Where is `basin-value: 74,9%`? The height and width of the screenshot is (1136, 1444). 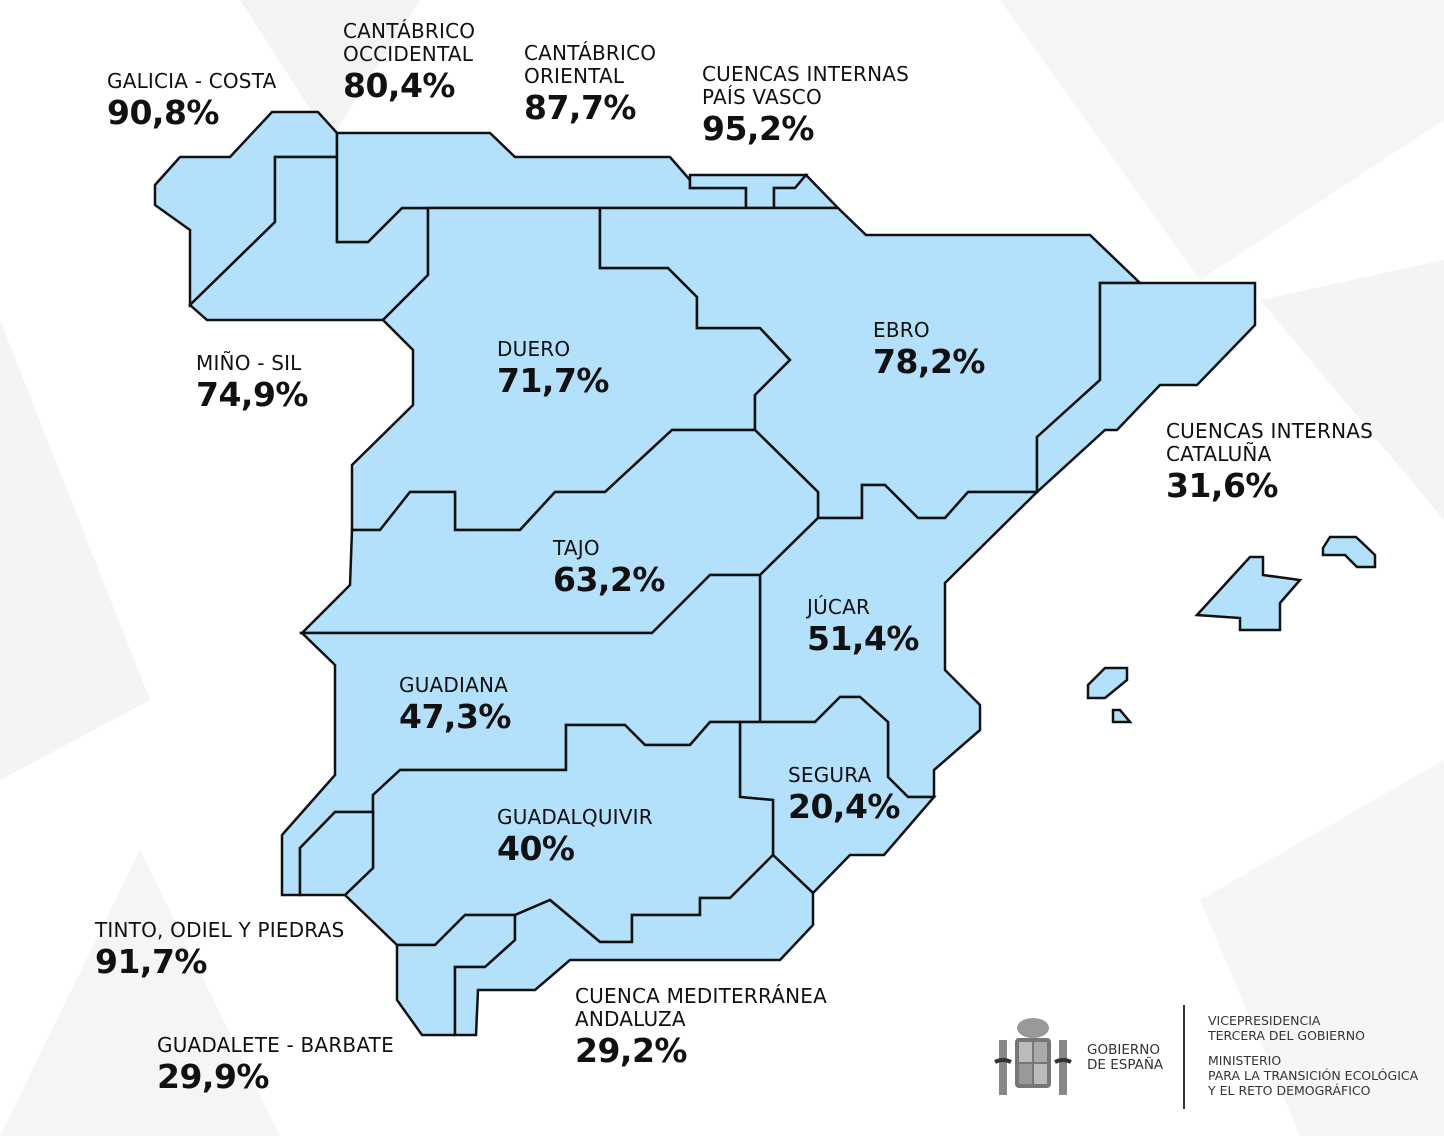 basin-value: 74,9% is located at coordinates (252, 394).